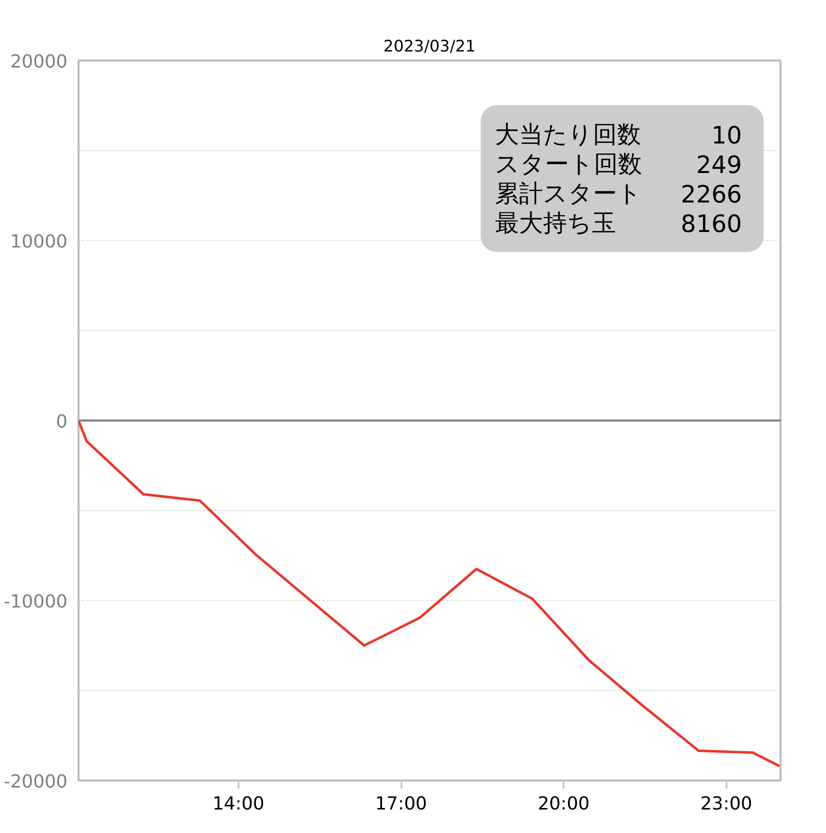 This screenshot has width=826, height=833. Describe the element at coordinates (618, 165) in the screenshot. I see `text: スタート回数 249` at that location.